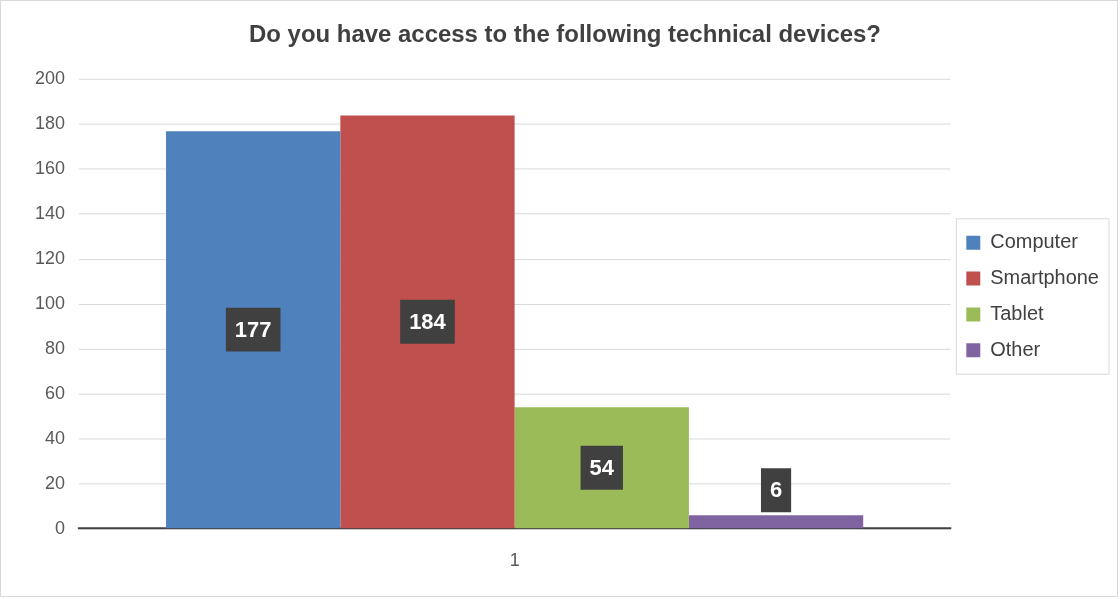 The image size is (1120, 599). Describe the element at coordinates (1044, 277) in the screenshot. I see `legend-label: Smartphone` at that location.